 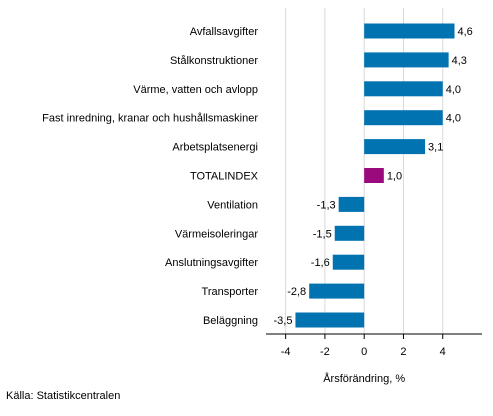 I want to click on x-axis-title: Årsförändring, %, so click(x=364, y=378).